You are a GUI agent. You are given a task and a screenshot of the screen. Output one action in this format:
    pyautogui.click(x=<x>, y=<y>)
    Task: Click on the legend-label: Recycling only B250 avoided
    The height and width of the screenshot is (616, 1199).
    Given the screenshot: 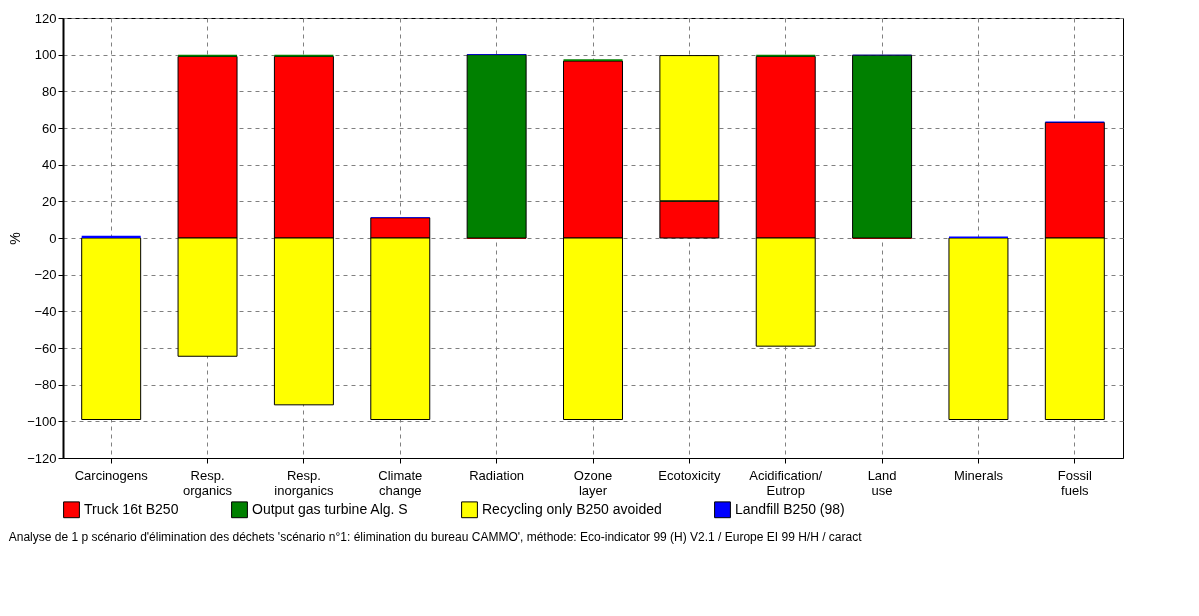 What is the action you would take?
    pyautogui.click(x=572, y=508)
    